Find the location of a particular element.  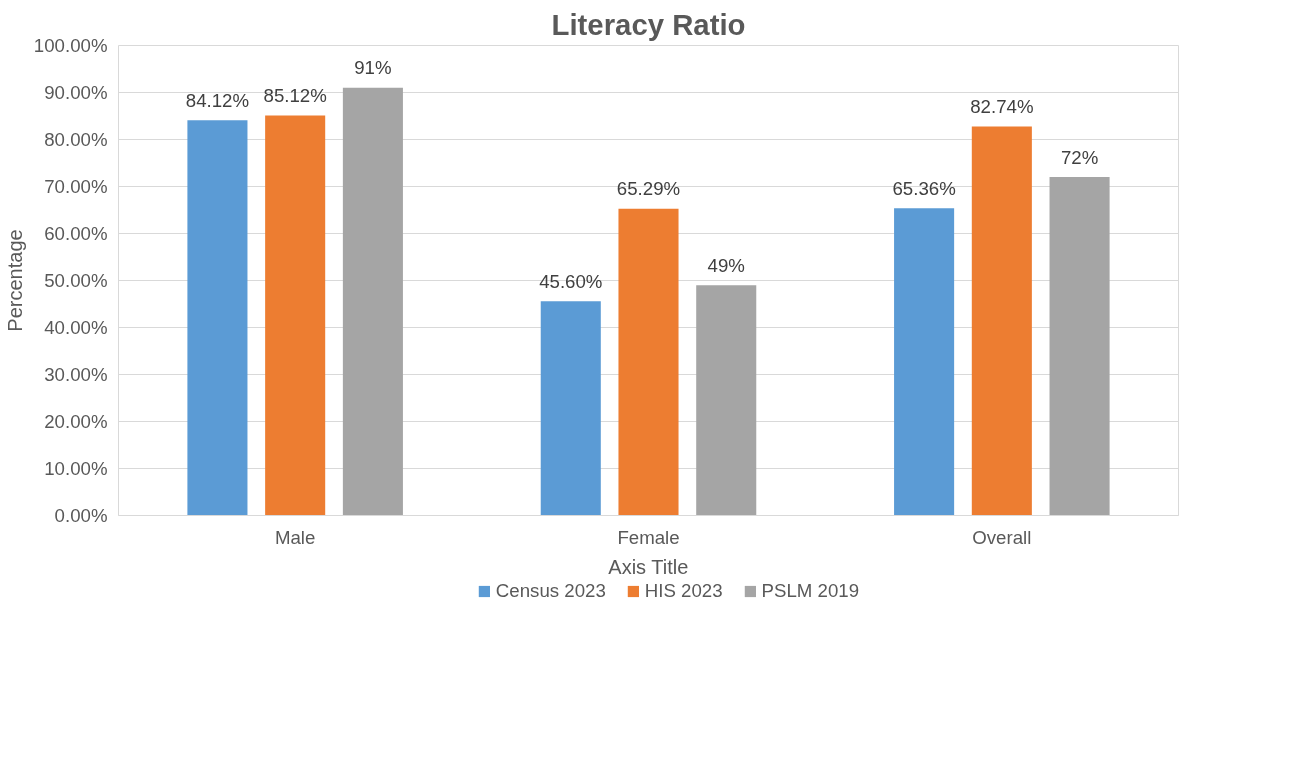

data-label: 82.74% is located at coordinates (1002, 107).